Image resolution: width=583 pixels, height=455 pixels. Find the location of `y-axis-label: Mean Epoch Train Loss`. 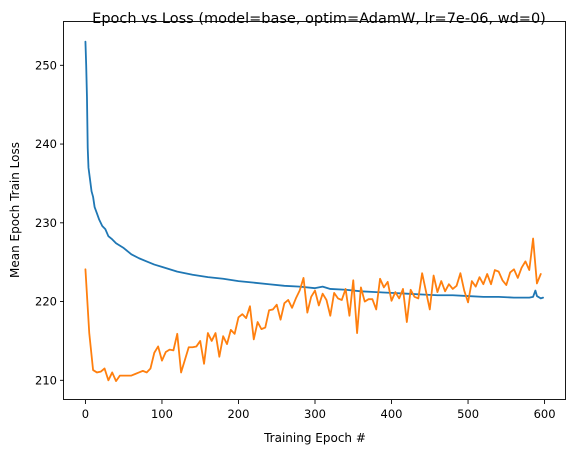

y-axis-label: Mean Epoch Train Loss is located at coordinates (15, 210).